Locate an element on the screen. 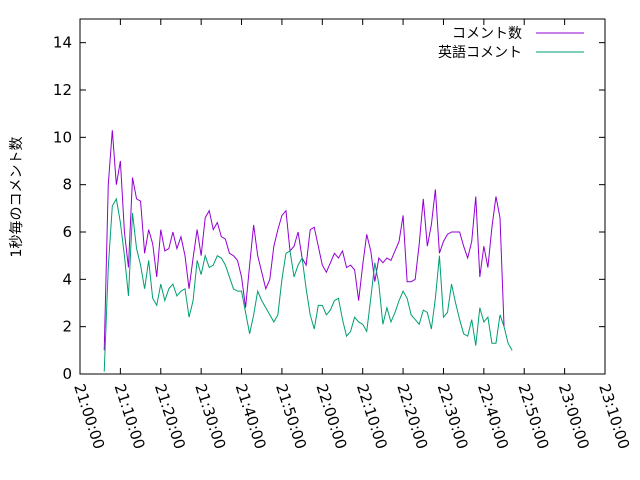  legend-label-1: コメント数 is located at coordinates (487, 34).